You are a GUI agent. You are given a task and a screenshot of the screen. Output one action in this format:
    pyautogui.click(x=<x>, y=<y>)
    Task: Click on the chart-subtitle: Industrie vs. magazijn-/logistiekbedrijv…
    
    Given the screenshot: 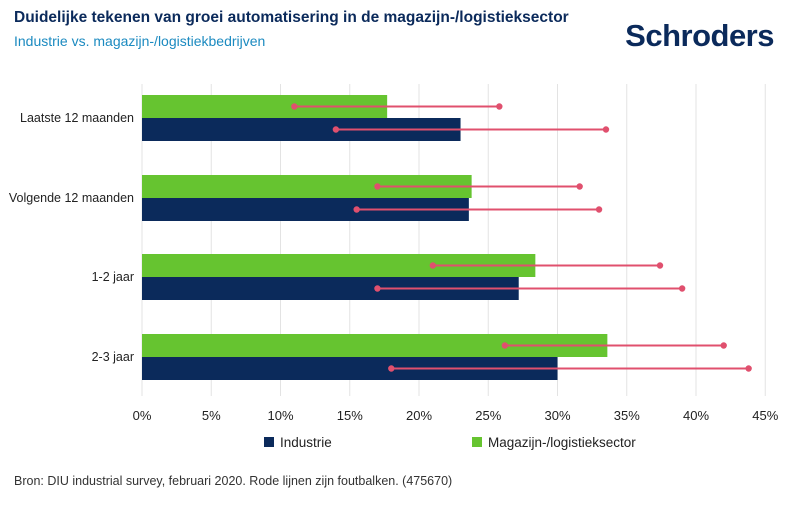 What is the action you would take?
    pyautogui.click(x=140, y=41)
    